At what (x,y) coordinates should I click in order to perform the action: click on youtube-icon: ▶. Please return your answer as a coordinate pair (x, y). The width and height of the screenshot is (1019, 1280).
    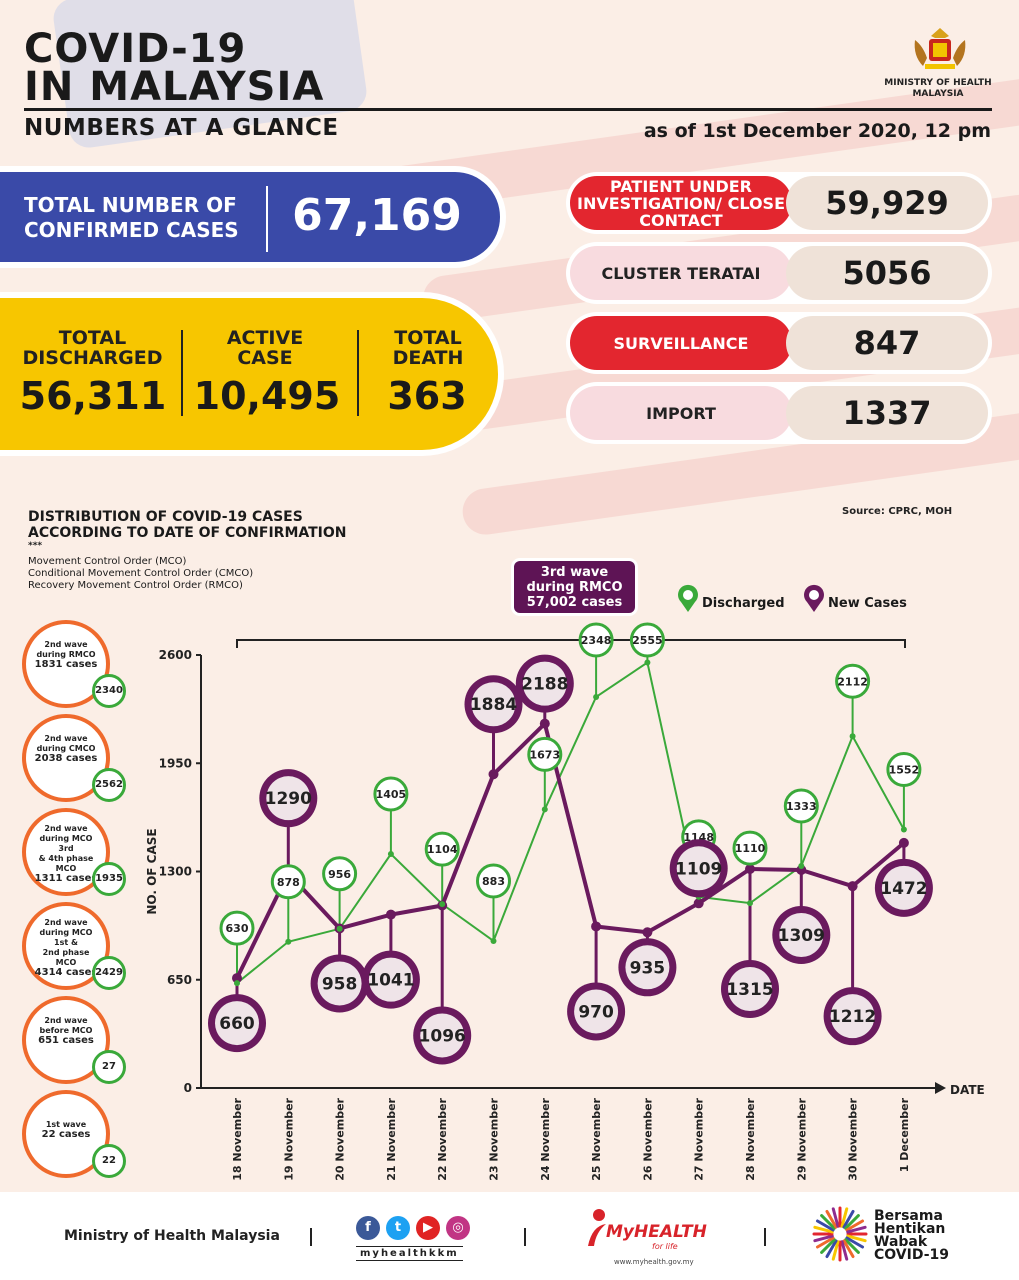
    Looking at the image, I should click on (428, 1228).